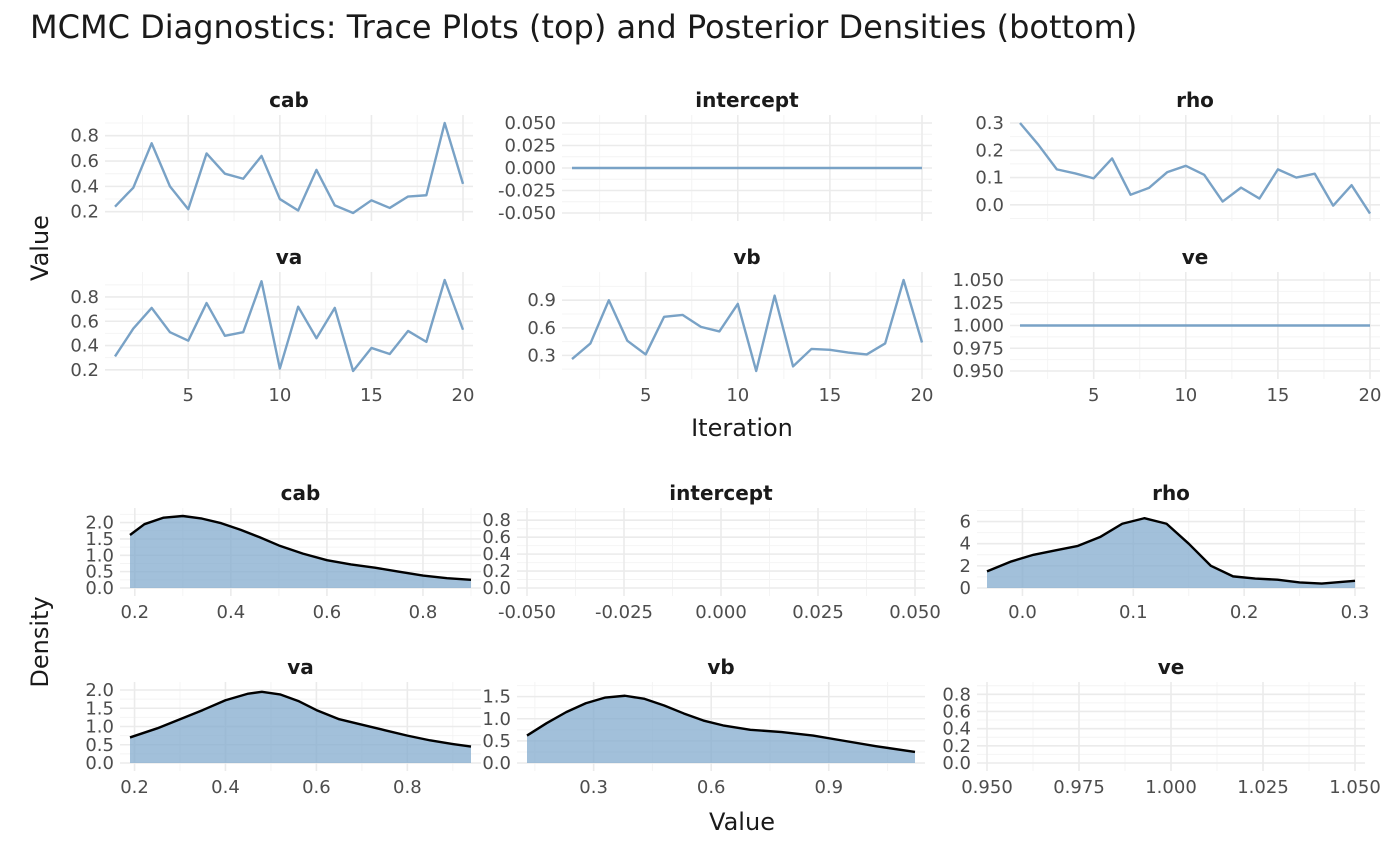 The height and width of the screenshot is (865, 1400). I want to click on y-tick-label: 1.000, so click(978, 326).